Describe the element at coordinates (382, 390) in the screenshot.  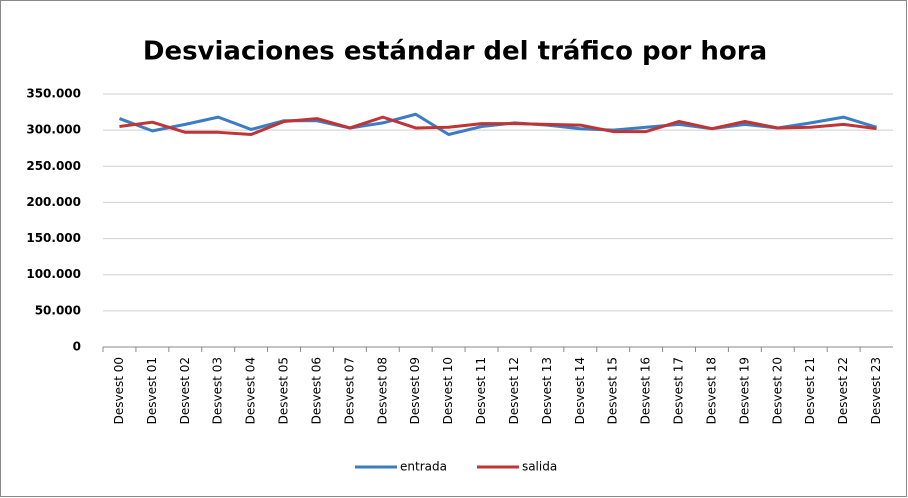
I see `x-tick-label: Desvest 08` at that location.